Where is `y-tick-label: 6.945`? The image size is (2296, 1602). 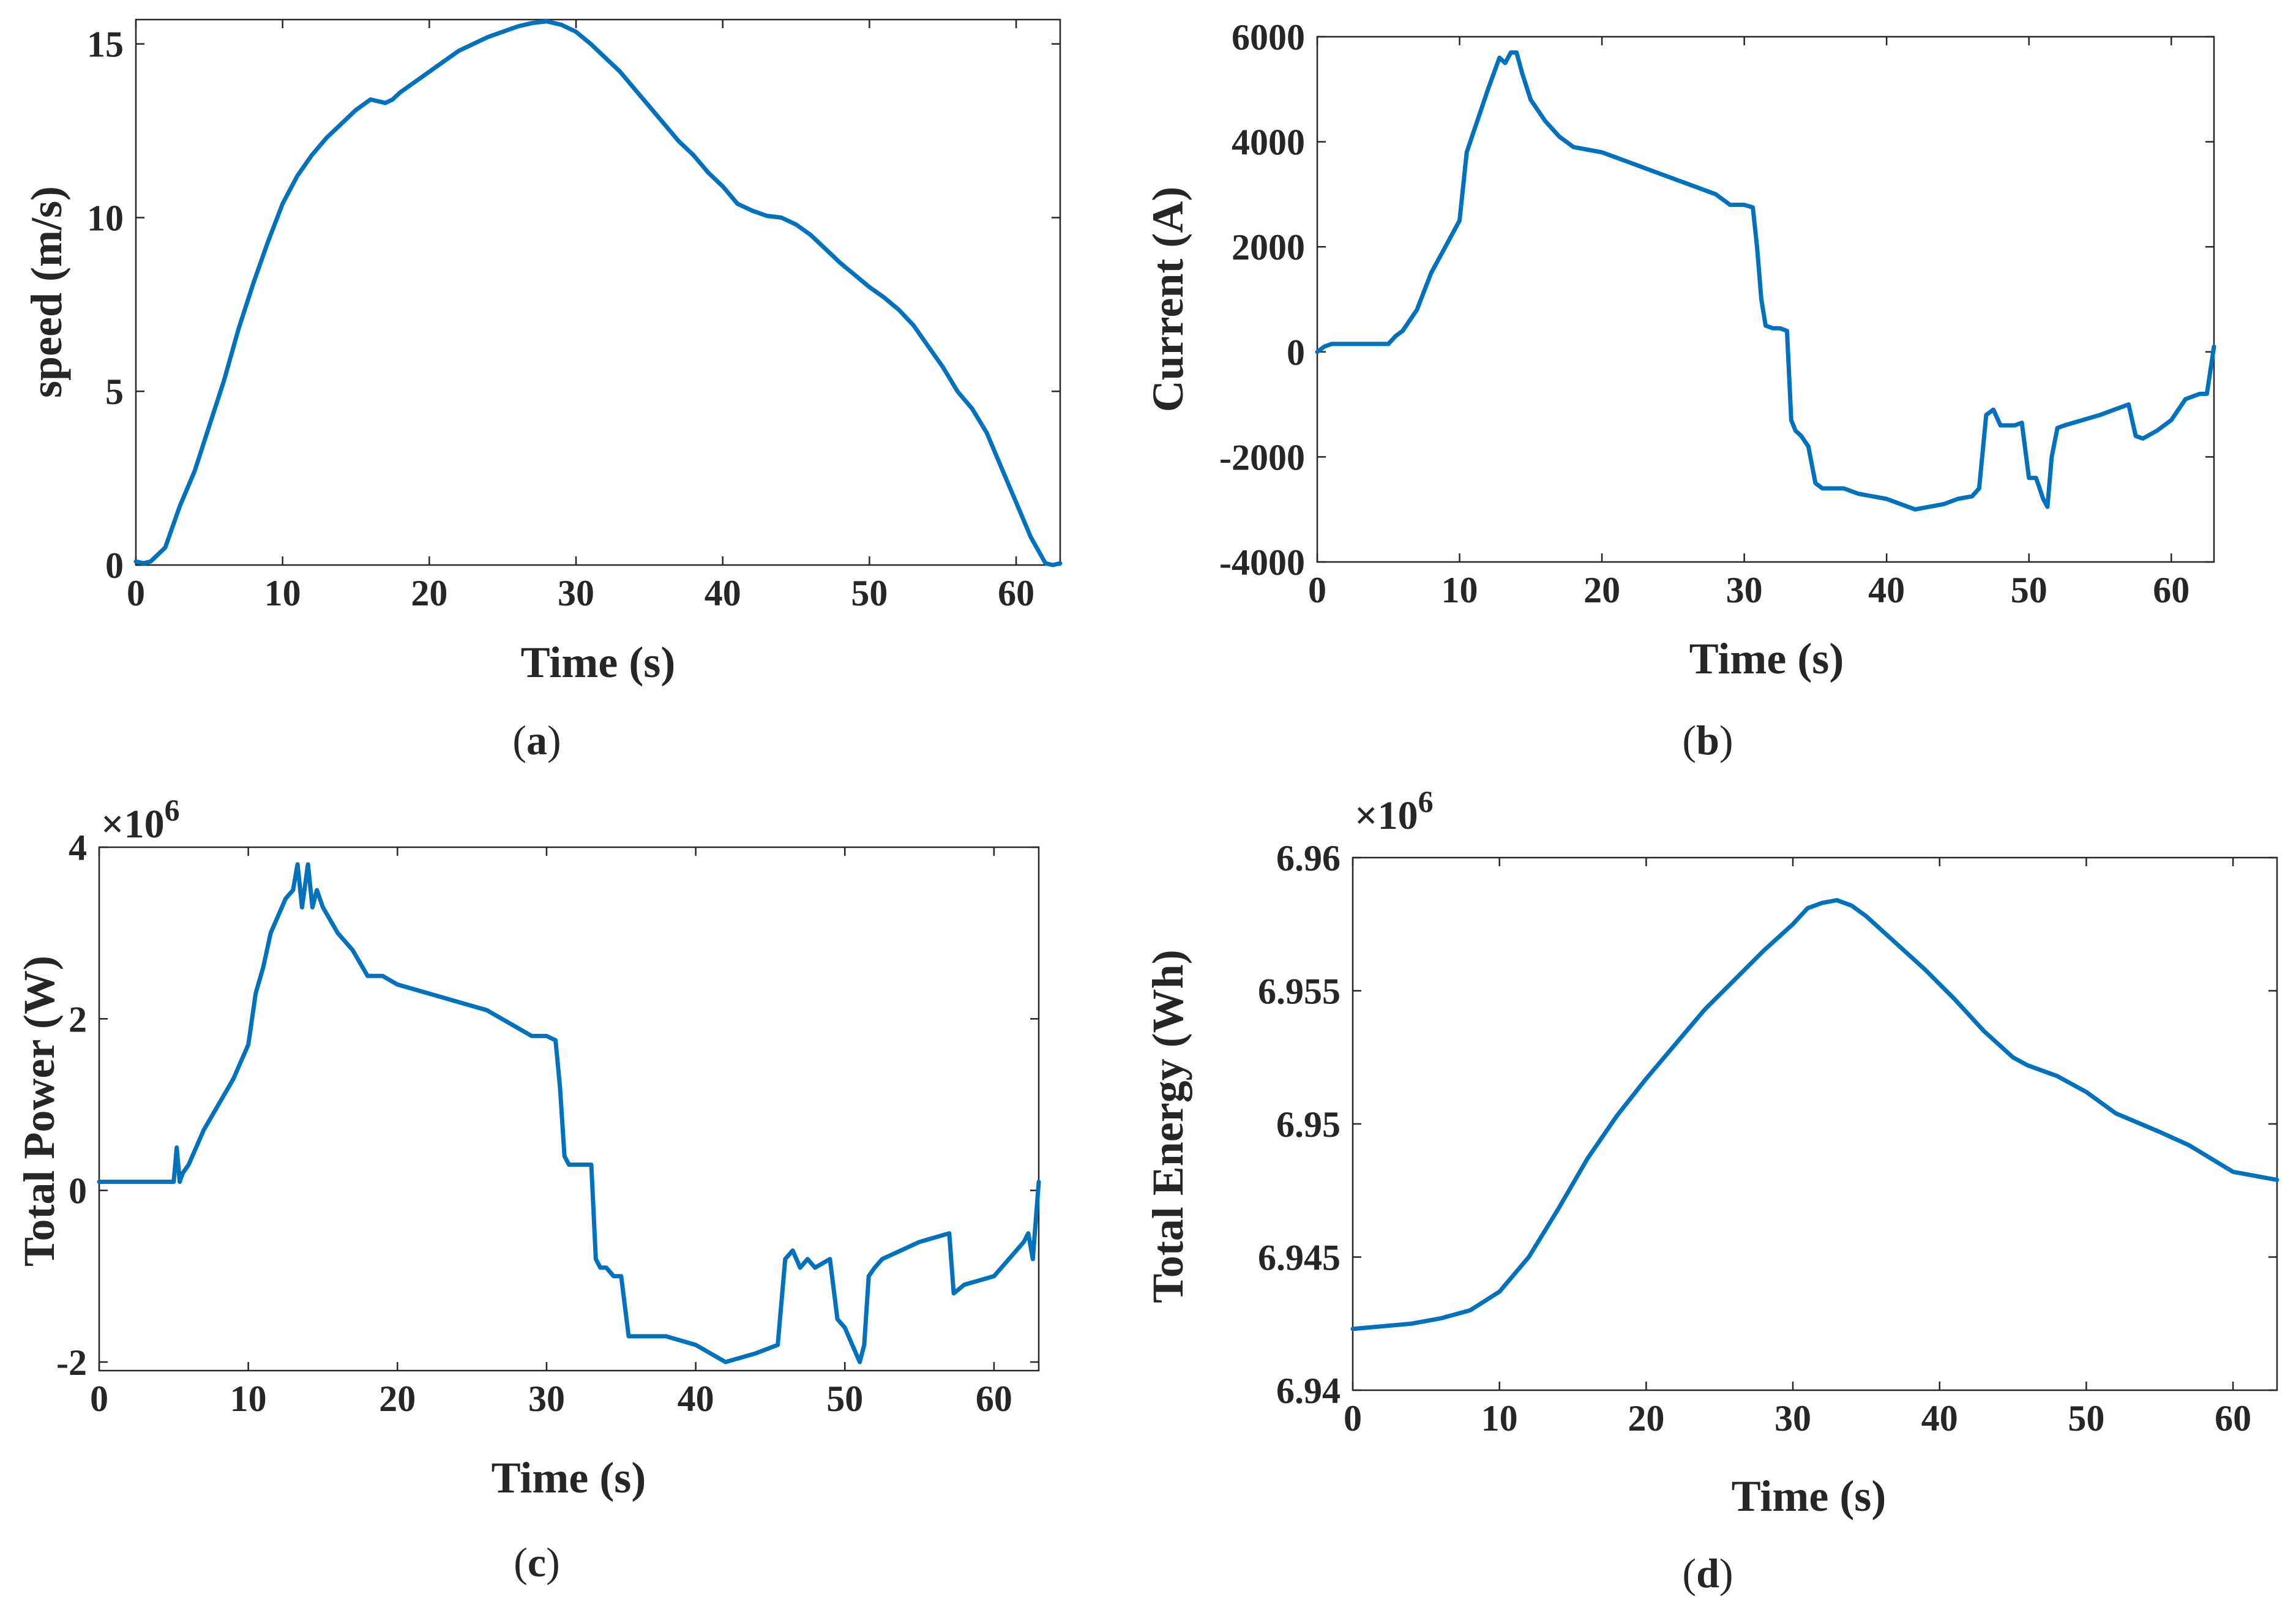 y-tick-label: 6.945 is located at coordinates (1300, 1258).